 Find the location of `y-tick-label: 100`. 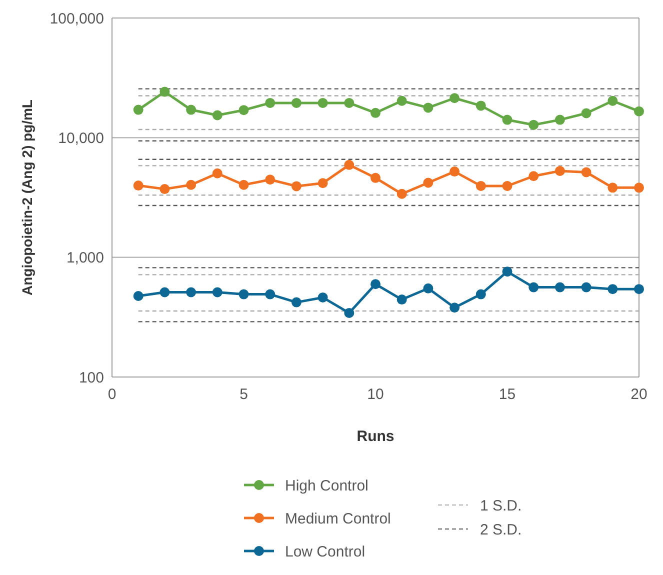

y-tick-label: 100 is located at coordinates (91, 377).